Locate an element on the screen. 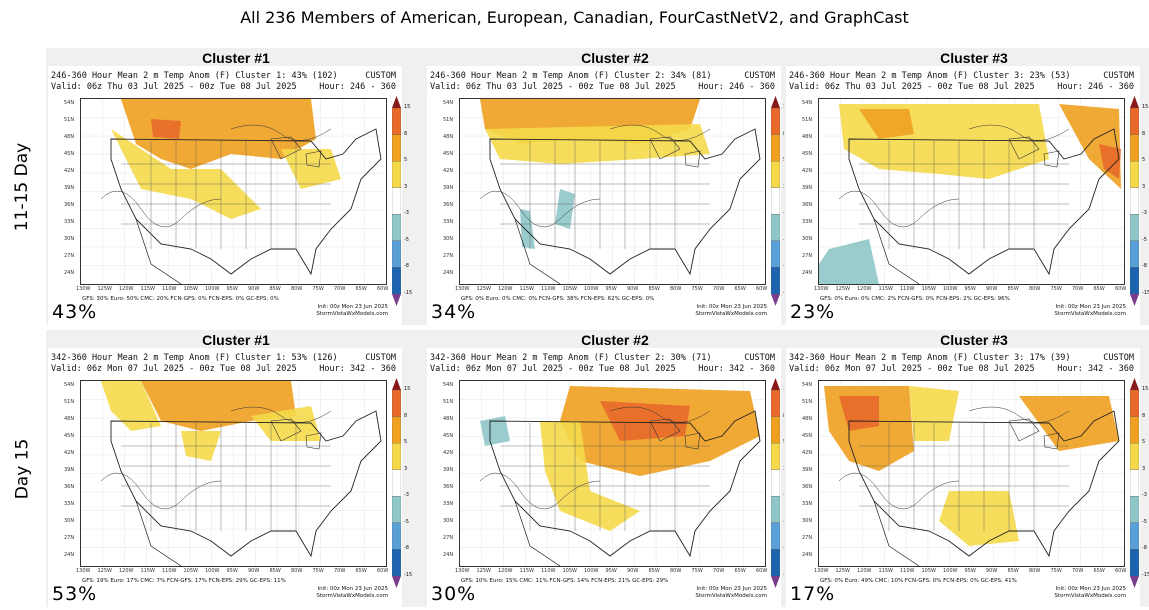 This screenshot has height=610, width=1149. colorbar-label: -15 is located at coordinates (408, 575).